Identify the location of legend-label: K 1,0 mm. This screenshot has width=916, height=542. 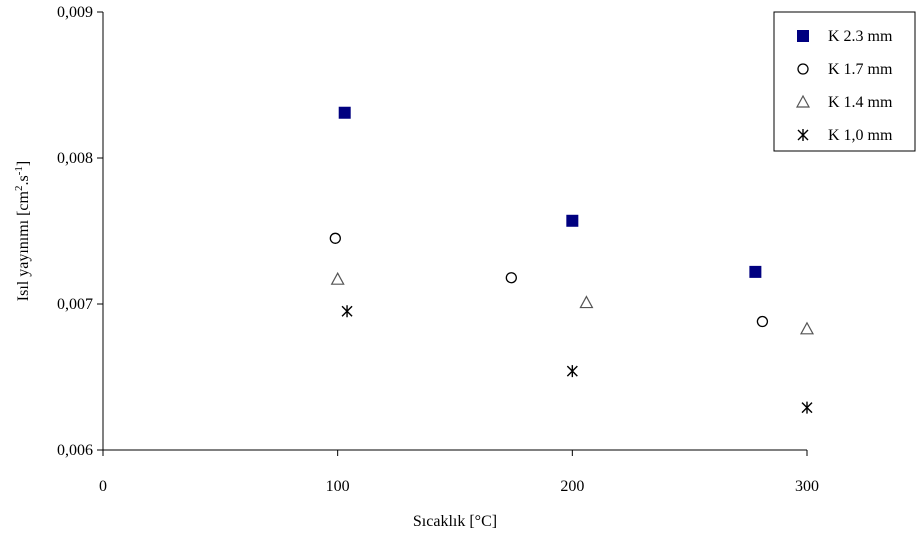
(860, 135).